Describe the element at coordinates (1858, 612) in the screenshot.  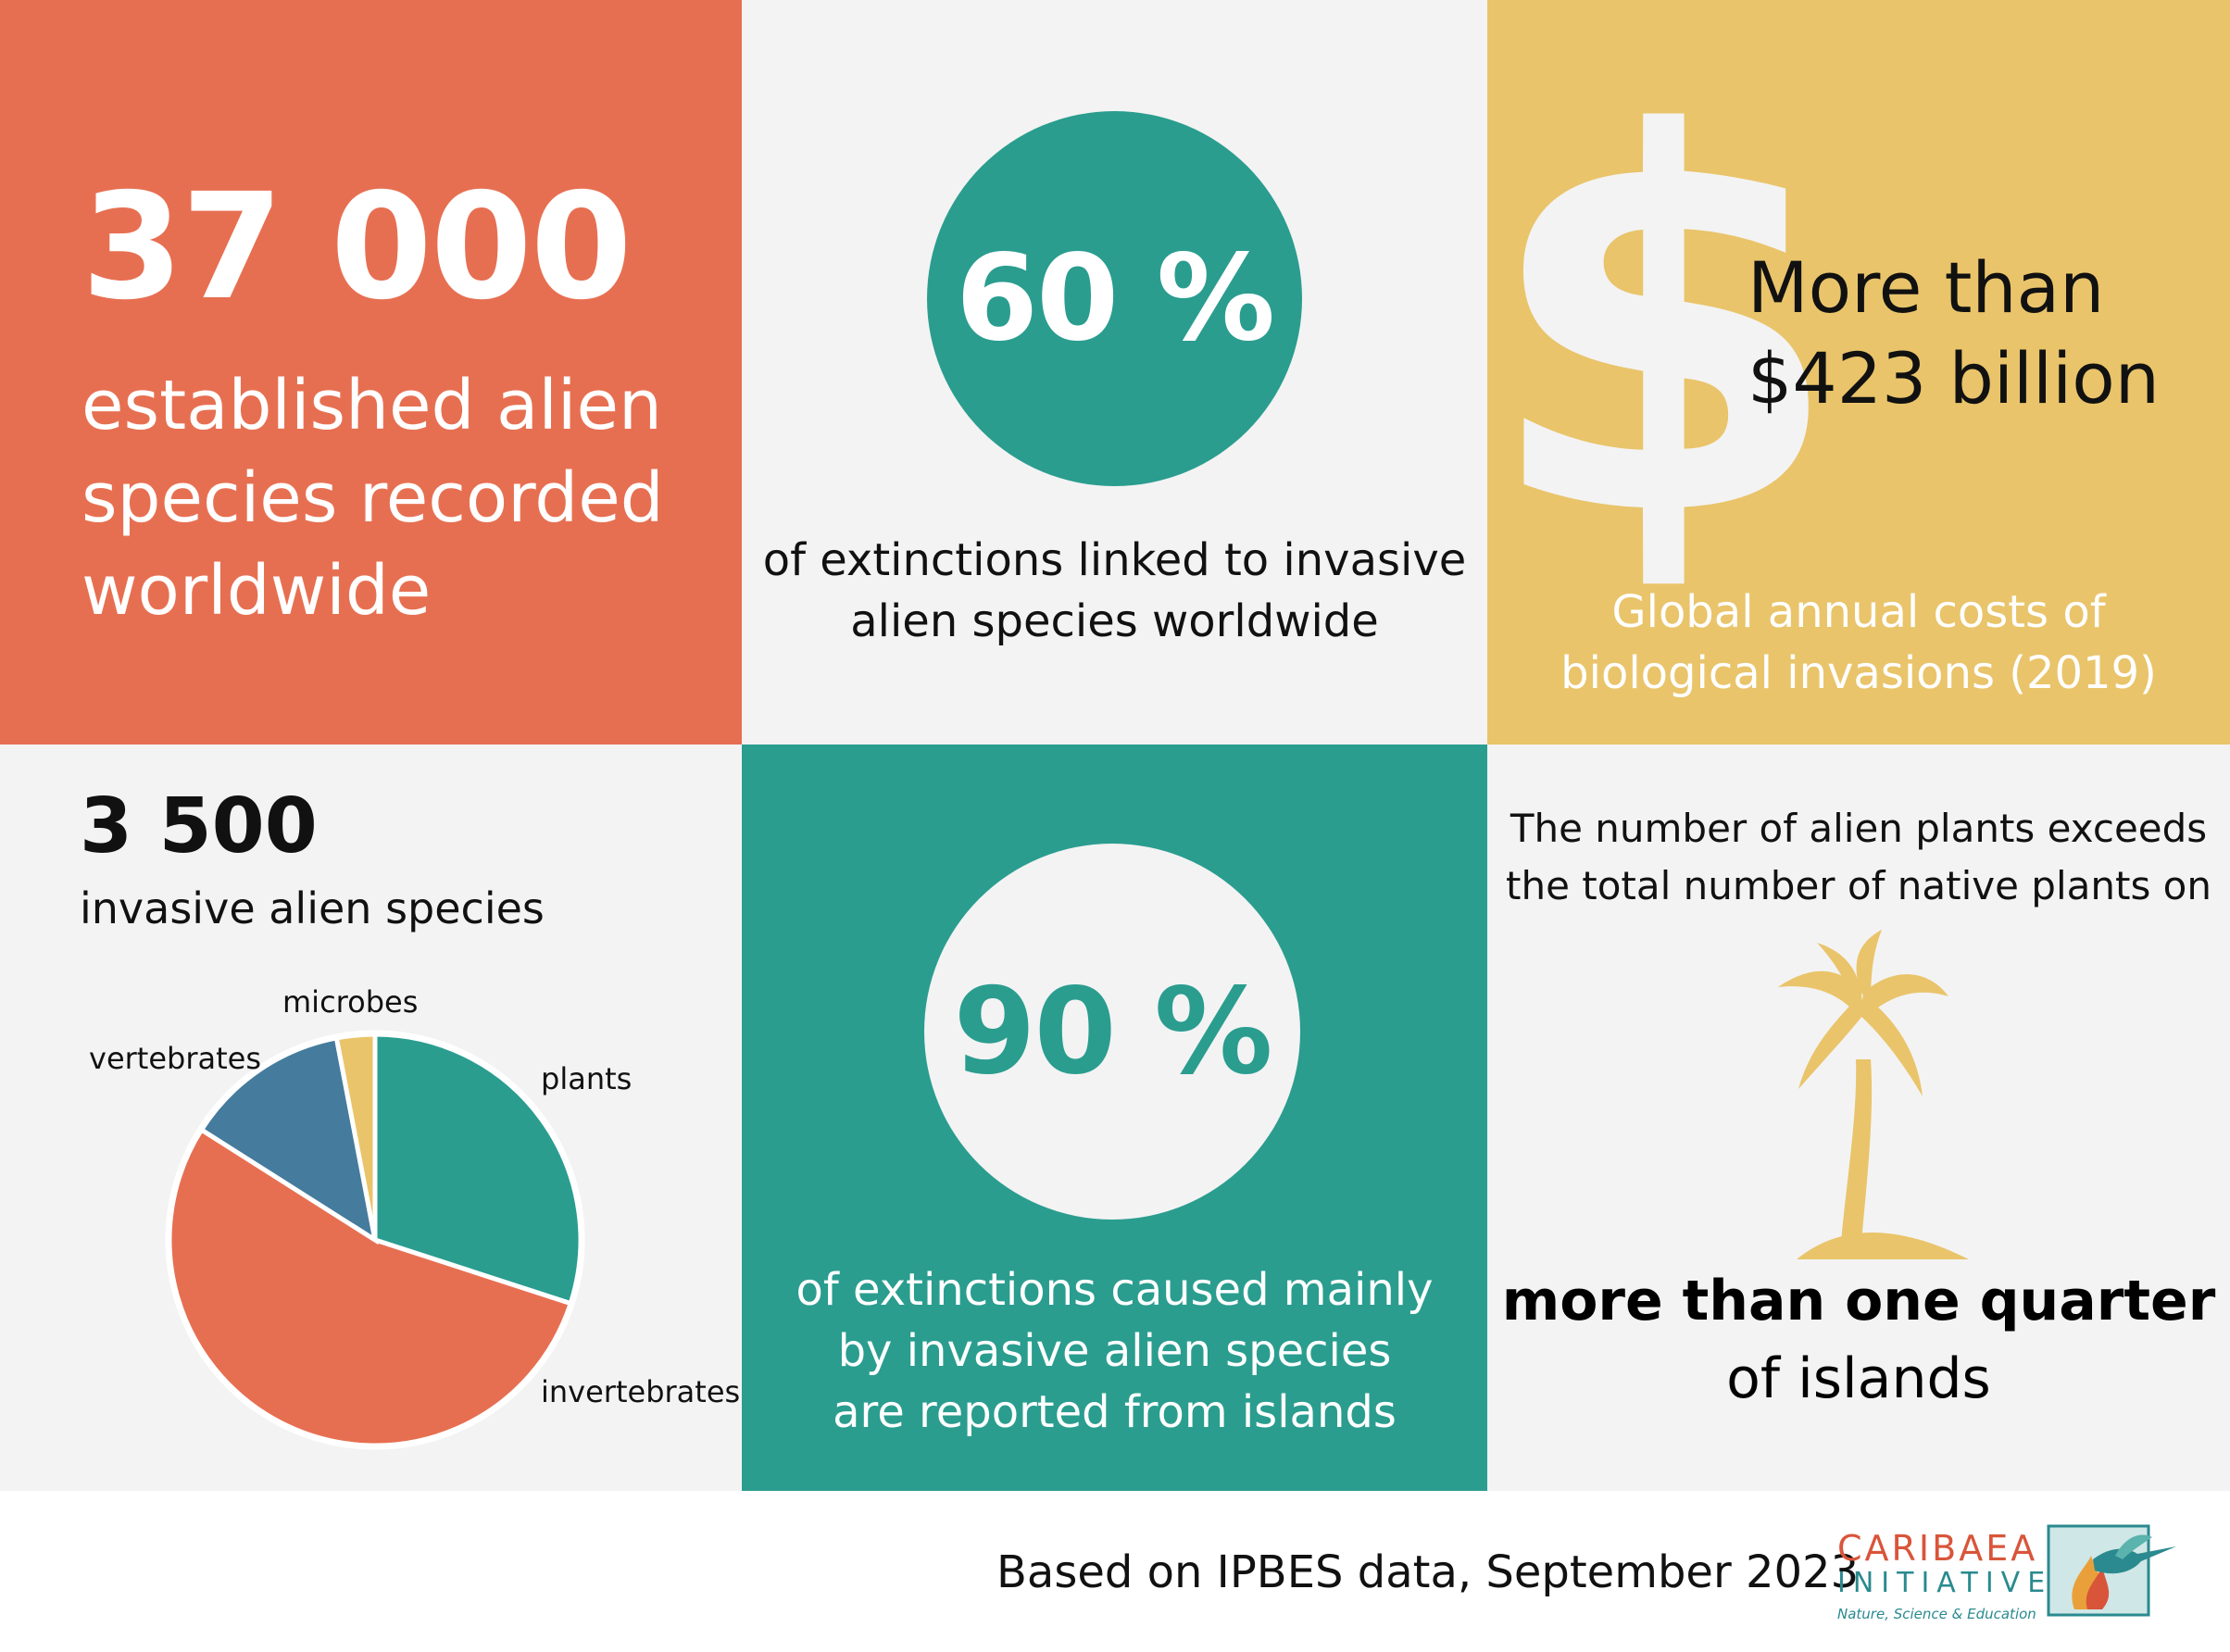
I see `cost-description-line-1: Global annual costs of` at that location.